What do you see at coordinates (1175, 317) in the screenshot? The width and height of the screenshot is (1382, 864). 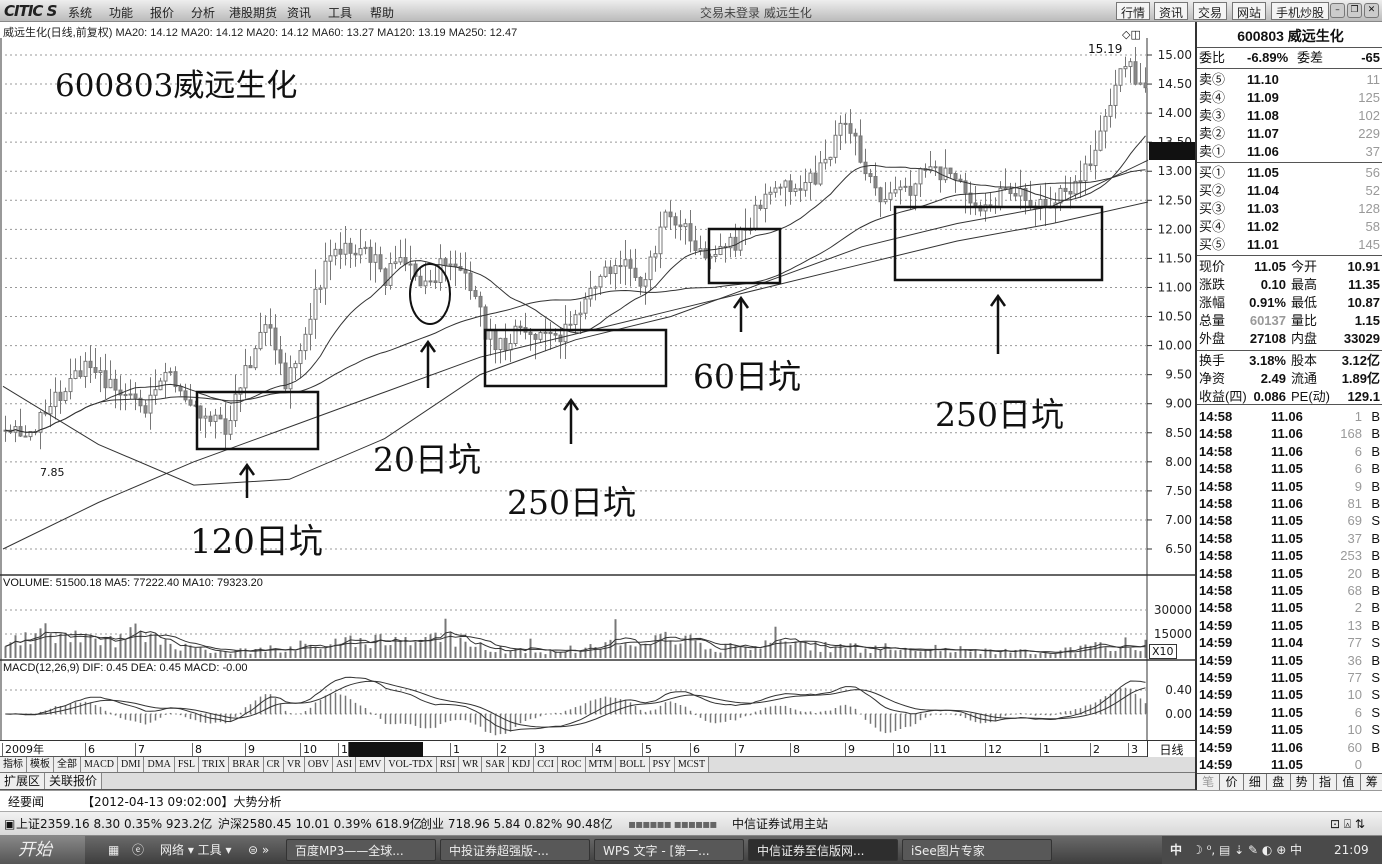 I see `price-tick-label: 10.50` at bounding box center [1175, 317].